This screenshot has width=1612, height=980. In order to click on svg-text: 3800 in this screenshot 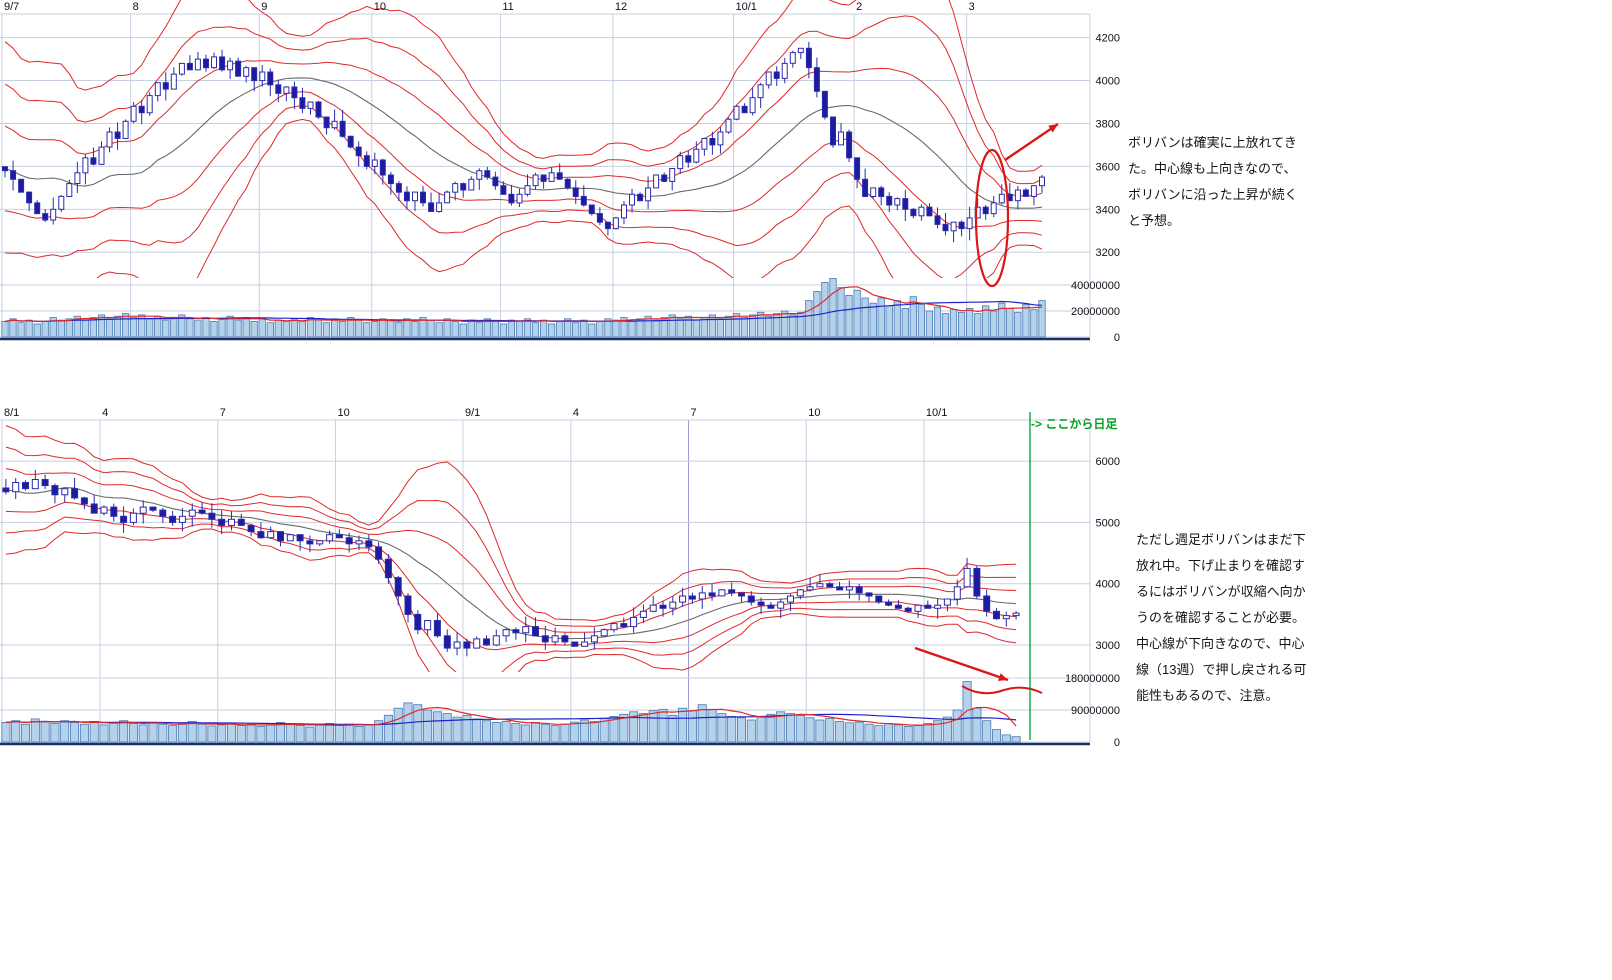, I will do `click(1108, 125)`.